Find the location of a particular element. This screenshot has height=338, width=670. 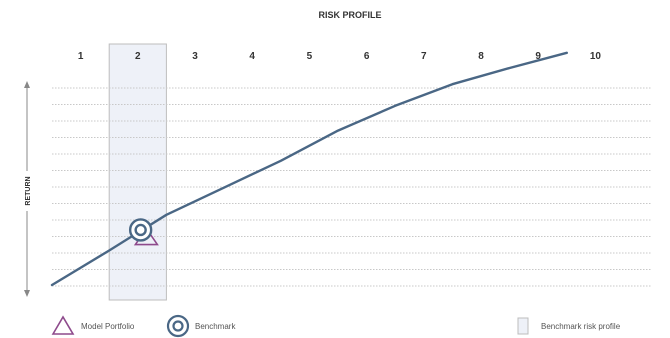

benchmark-marker-outer-ring is located at coordinates (140, 230).